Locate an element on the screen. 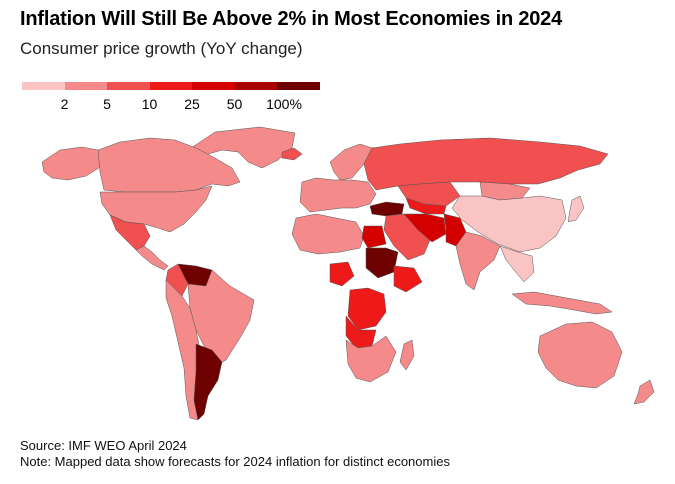 Image resolution: width=675 pixels, height=484 pixels. region-central-america is located at coordinates (152, 258).